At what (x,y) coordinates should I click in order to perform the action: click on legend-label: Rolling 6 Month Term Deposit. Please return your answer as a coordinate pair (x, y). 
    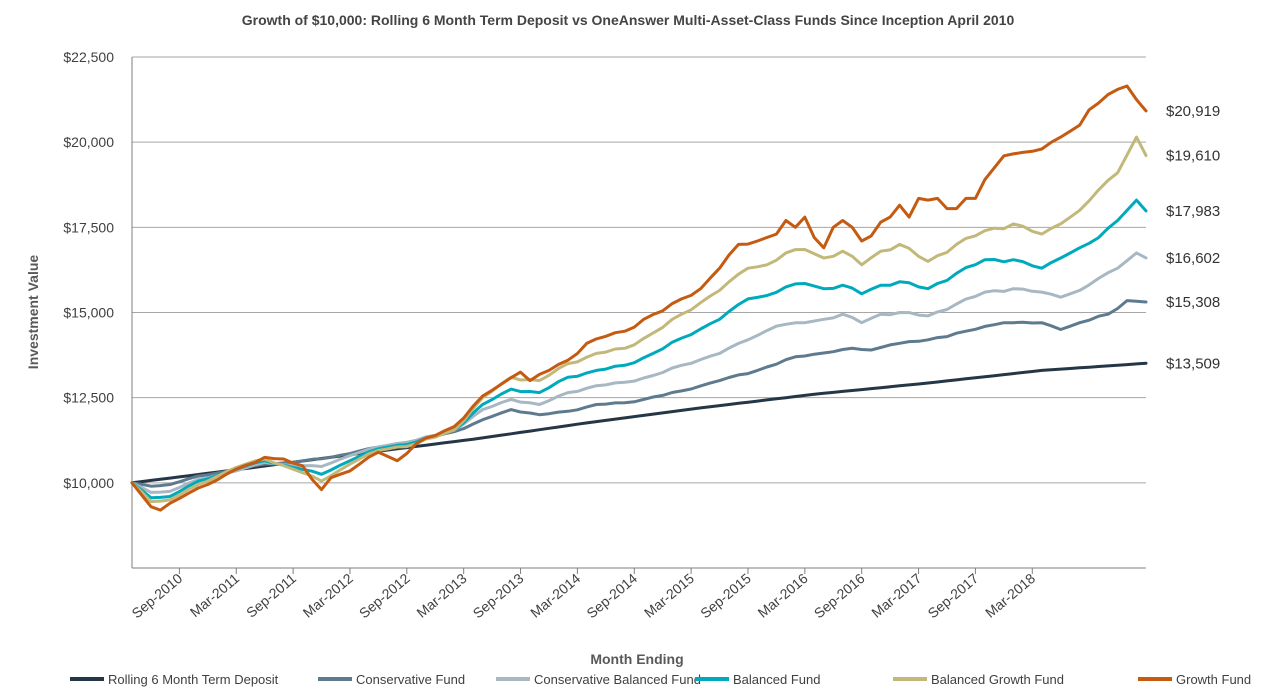
    Looking at the image, I should click on (193, 679).